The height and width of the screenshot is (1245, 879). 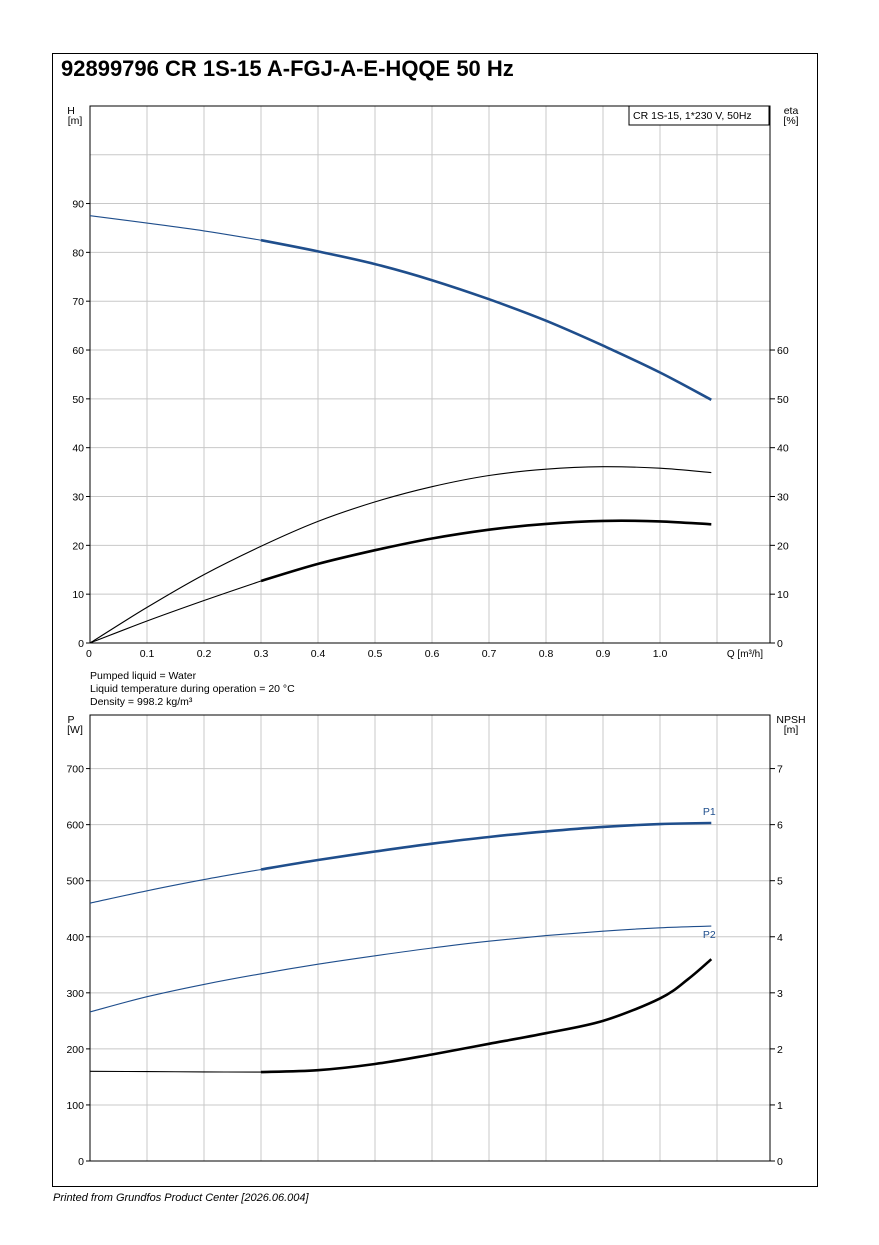 I want to click on chart-1-series-2-line, so click(x=400, y=555).